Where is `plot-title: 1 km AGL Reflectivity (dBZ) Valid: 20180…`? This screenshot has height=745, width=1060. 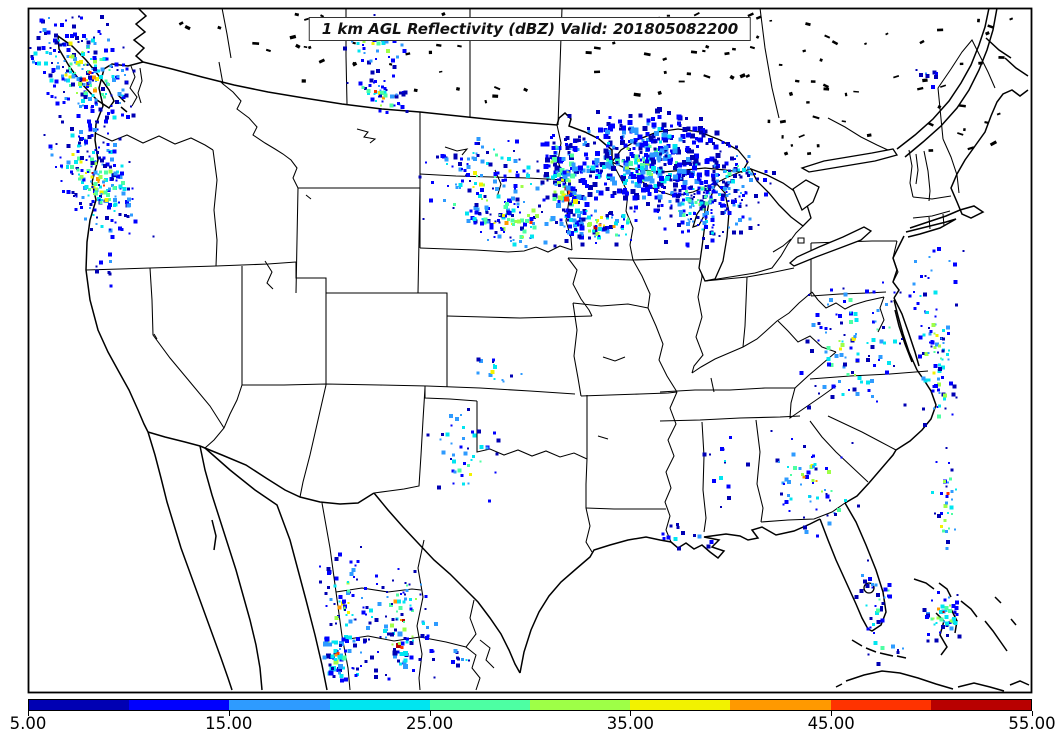
plot-title: 1 km AGL Reflectivity (dBZ) Valid: 20180… is located at coordinates (530, 29).